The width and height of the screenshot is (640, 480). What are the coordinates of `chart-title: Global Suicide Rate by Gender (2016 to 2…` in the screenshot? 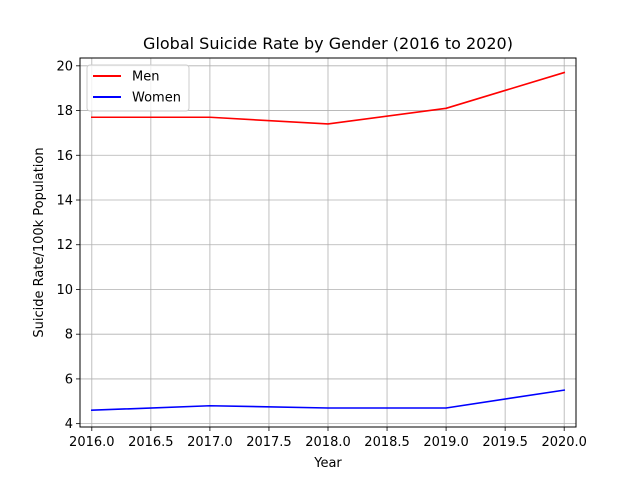 It's located at (328, 43).